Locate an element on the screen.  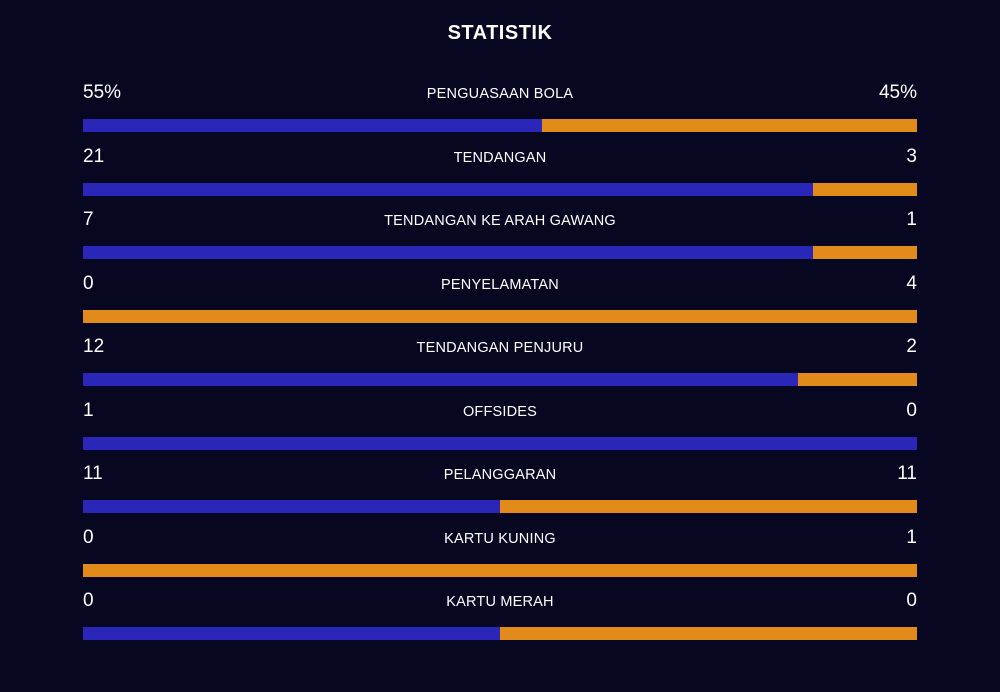
stat-label: PENYELAMATAN is located at coordinates (500, 284).